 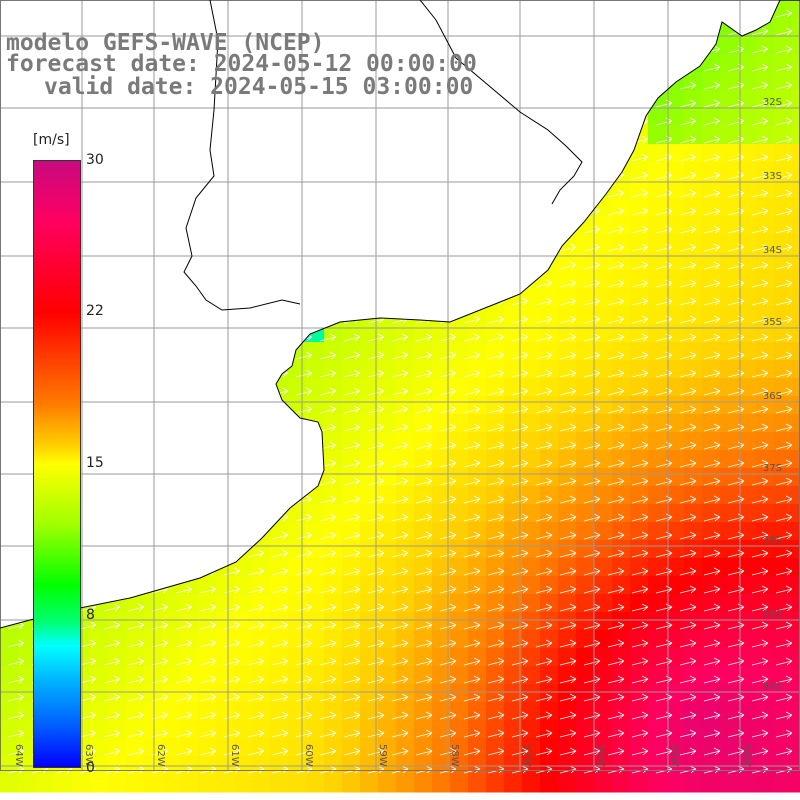 I want to click on lat-label: 36S, so click(x=772, y=396).